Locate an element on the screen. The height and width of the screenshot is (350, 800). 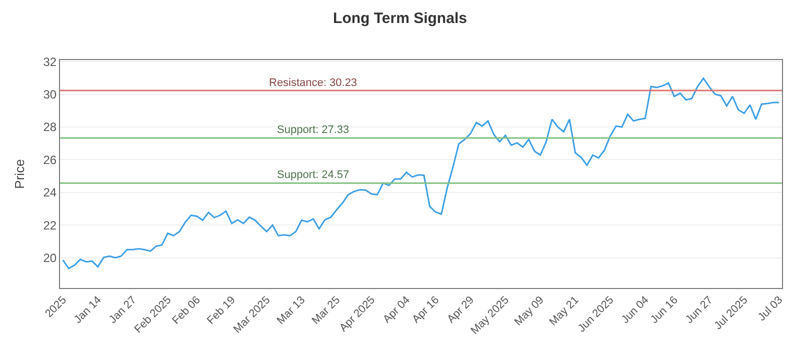
ref-line-label: Resistance: 30.23 is located at coordinates (313, 83).